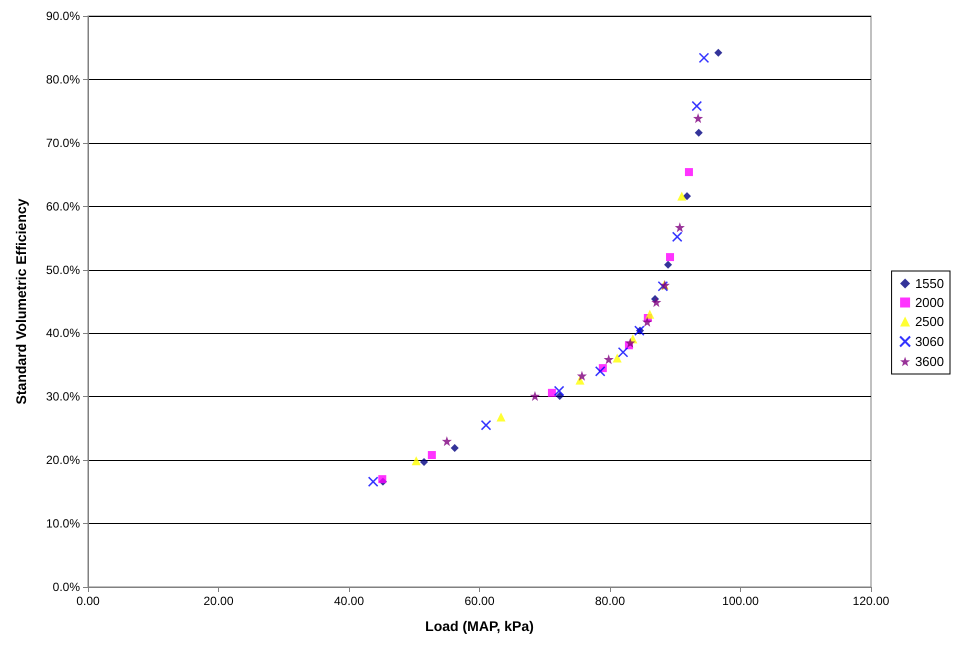  I want to click on y-tick-label: 30.0%, so click(63, 397).